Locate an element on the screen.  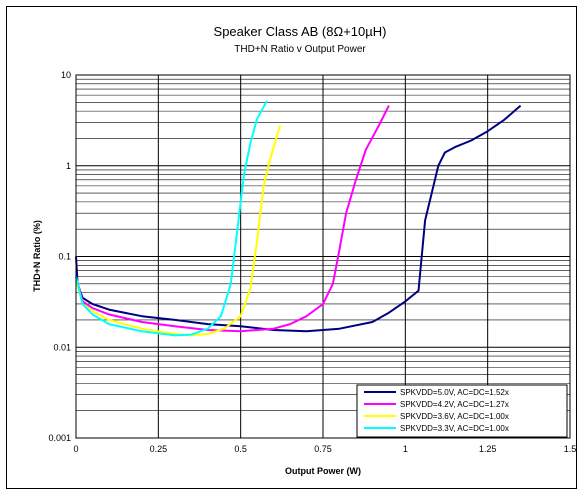
y-tick-label: 10 is located at coordinates (66, 75).